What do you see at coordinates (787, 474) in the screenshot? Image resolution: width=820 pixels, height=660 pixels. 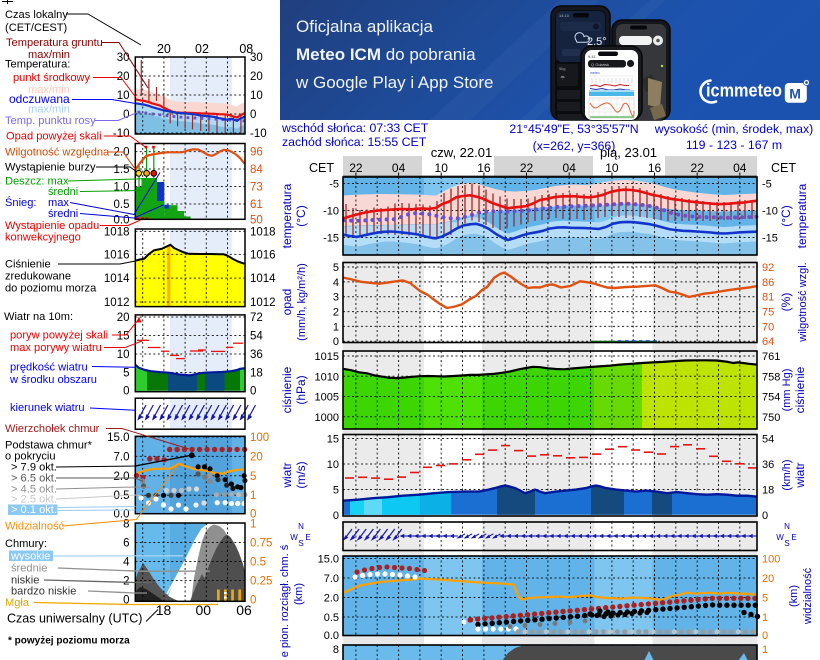 I see `svg-text: (km/h)` at bounding box center [787, 474].